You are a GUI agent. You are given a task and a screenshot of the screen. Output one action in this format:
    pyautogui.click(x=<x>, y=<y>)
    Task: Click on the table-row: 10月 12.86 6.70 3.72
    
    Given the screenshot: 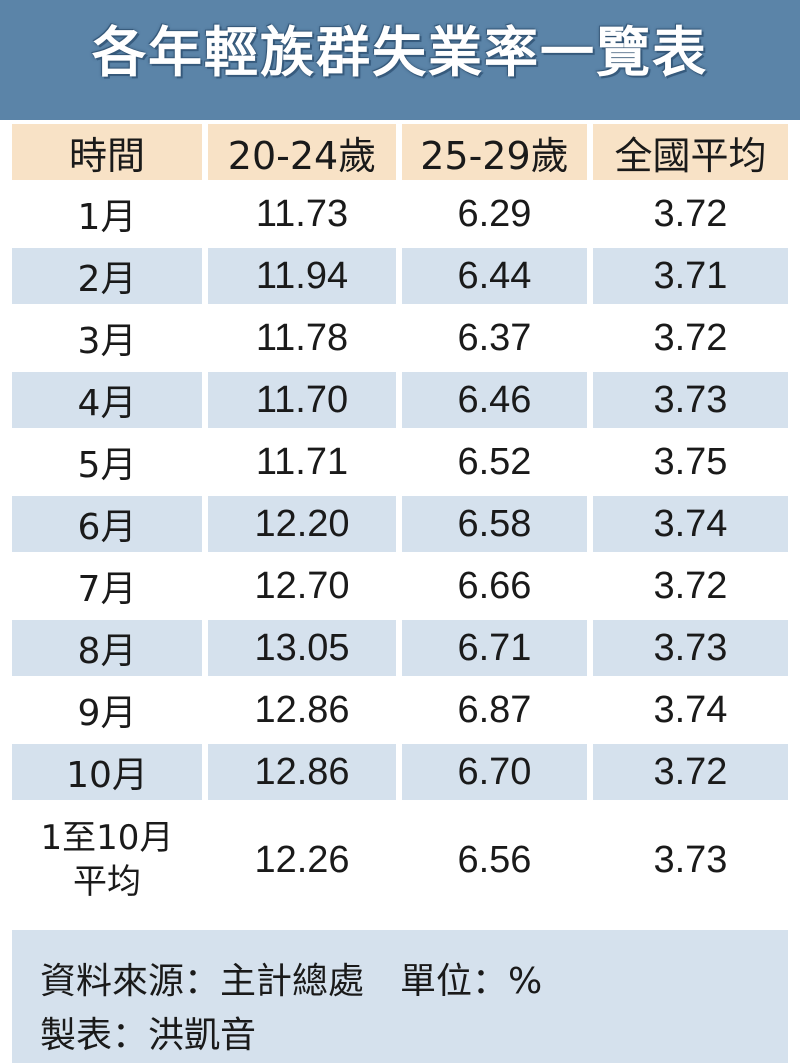 What is the action you would take?
    pyautogui.click(x=400, y=772)
    